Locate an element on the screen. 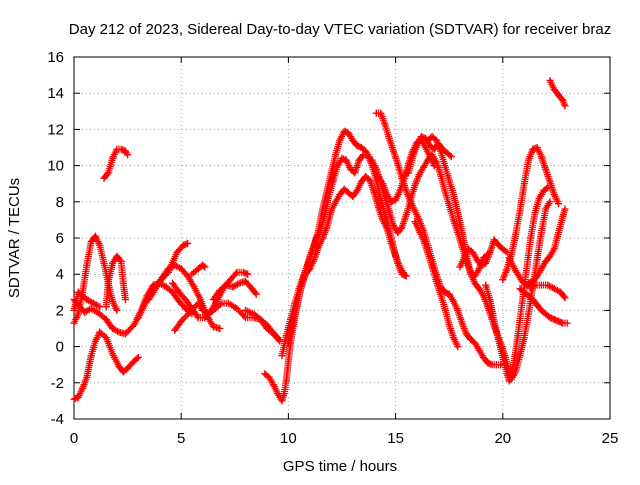 The image size is (640, 485). x-tick-label: 20 is located at coordinates (502, 438).